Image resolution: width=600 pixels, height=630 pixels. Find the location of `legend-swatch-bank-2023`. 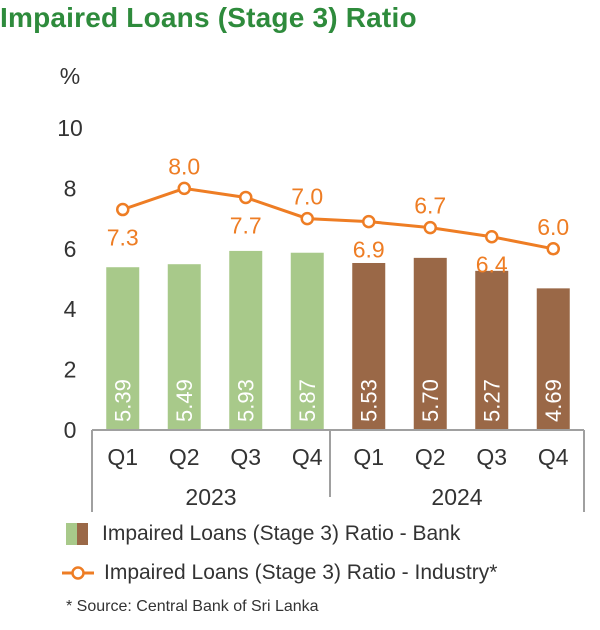

legend-swatch-bank-2023 is located at coordinates (71, 534).